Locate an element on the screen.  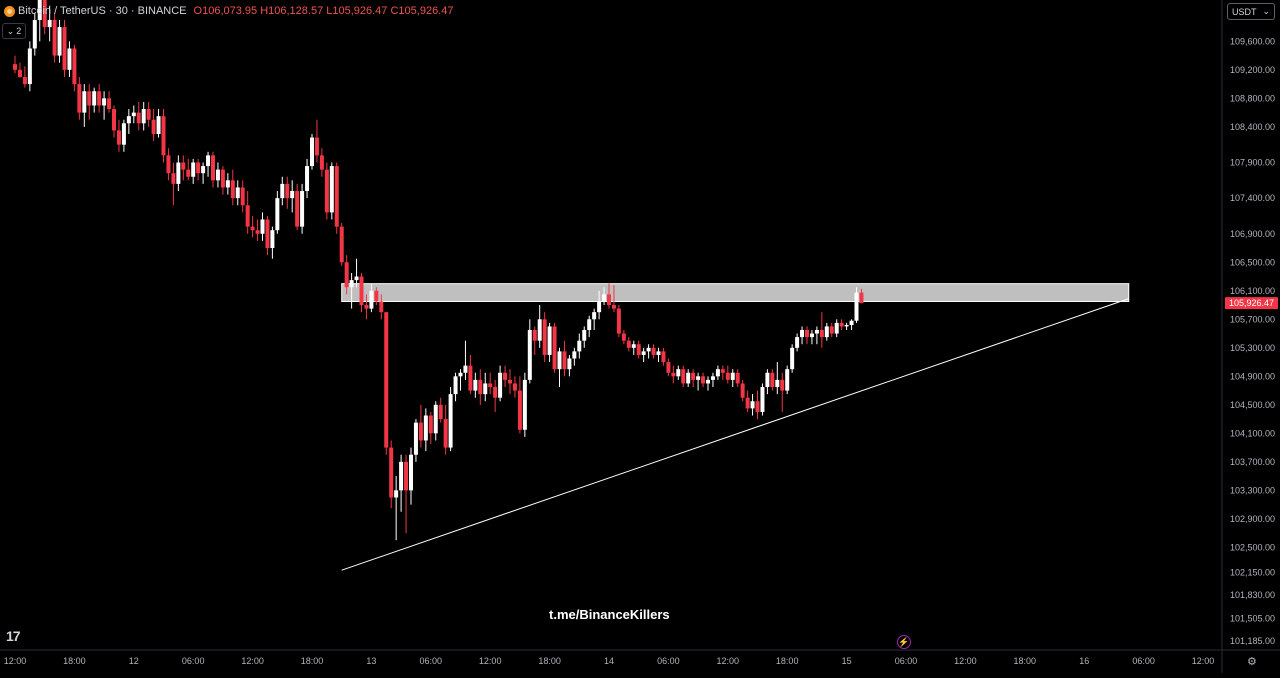
lightning-icon: ⚡ is located at coordinates (904, 642).